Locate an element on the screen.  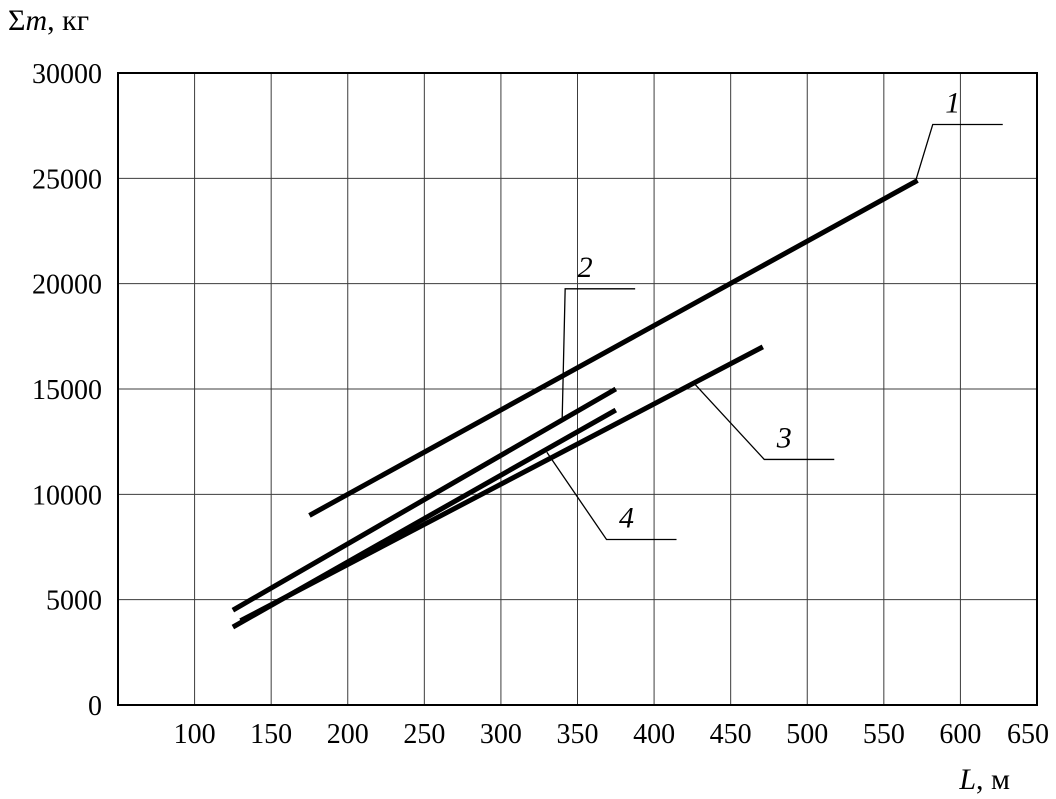
x-tick-label: 200 is located at coordinates (348, 734).